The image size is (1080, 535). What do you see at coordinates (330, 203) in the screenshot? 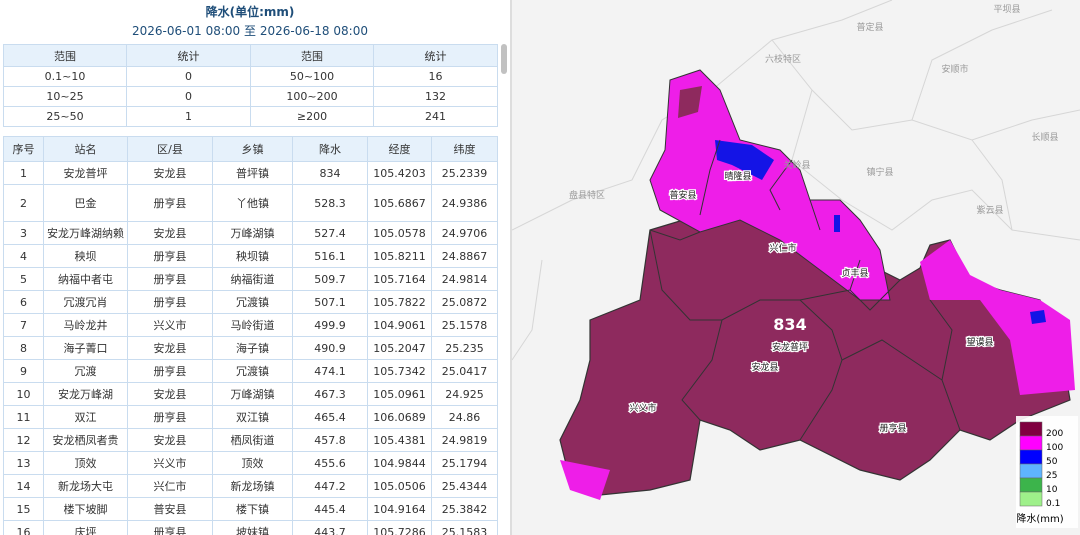
I see `cell: 528.3` at bounding box center [330, 203].